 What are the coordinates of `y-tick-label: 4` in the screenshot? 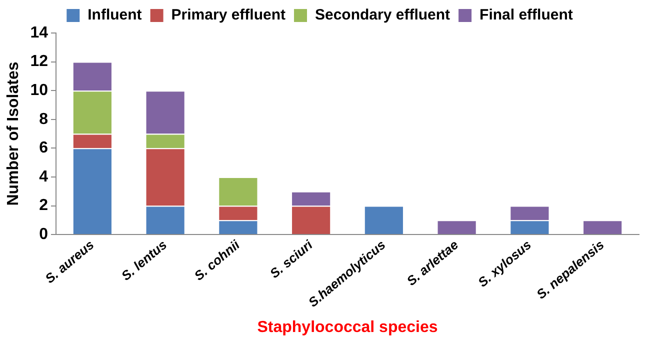 It's located at (43, 177).